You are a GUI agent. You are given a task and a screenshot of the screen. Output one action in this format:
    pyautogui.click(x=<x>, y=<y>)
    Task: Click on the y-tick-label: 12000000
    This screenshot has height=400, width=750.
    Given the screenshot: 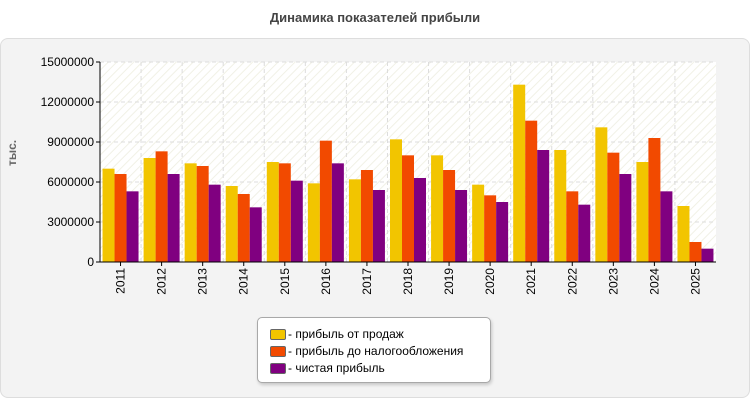 What is the action you would take?
    pyautogui.click(x=68, y=102)
    